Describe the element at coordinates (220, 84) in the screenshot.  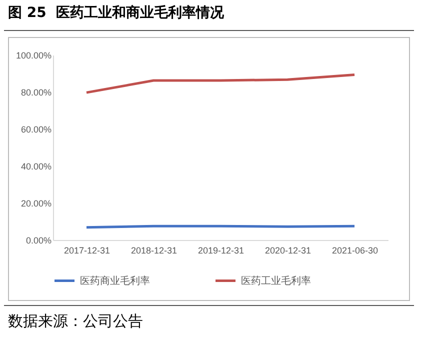
I see `line-series` at that location.